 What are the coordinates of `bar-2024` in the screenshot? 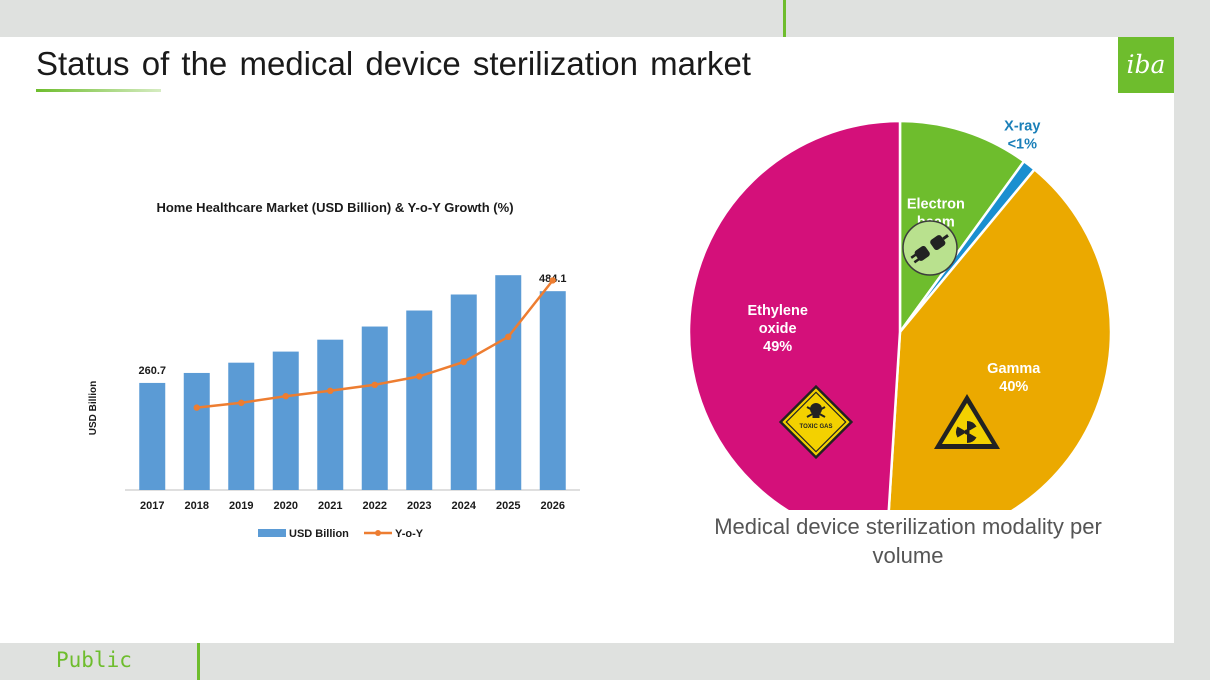 It's located at (463, 392).